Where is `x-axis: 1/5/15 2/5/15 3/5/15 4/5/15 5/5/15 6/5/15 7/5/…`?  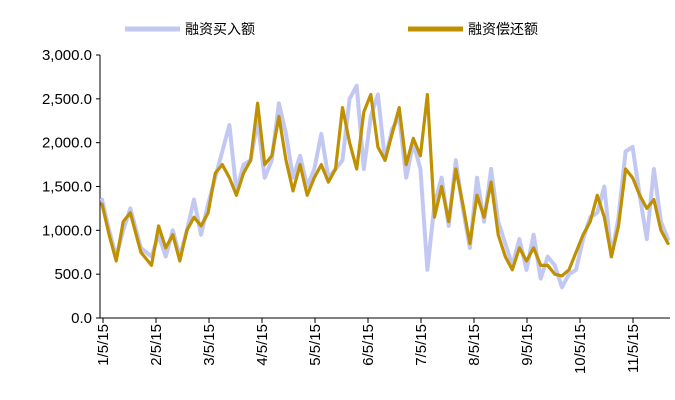
x-axis: 1/5/15 2/5/15 3/5/15 4/5/15 5/5/15 6/5/15 7/5/… is located at coordinates (382, 345).